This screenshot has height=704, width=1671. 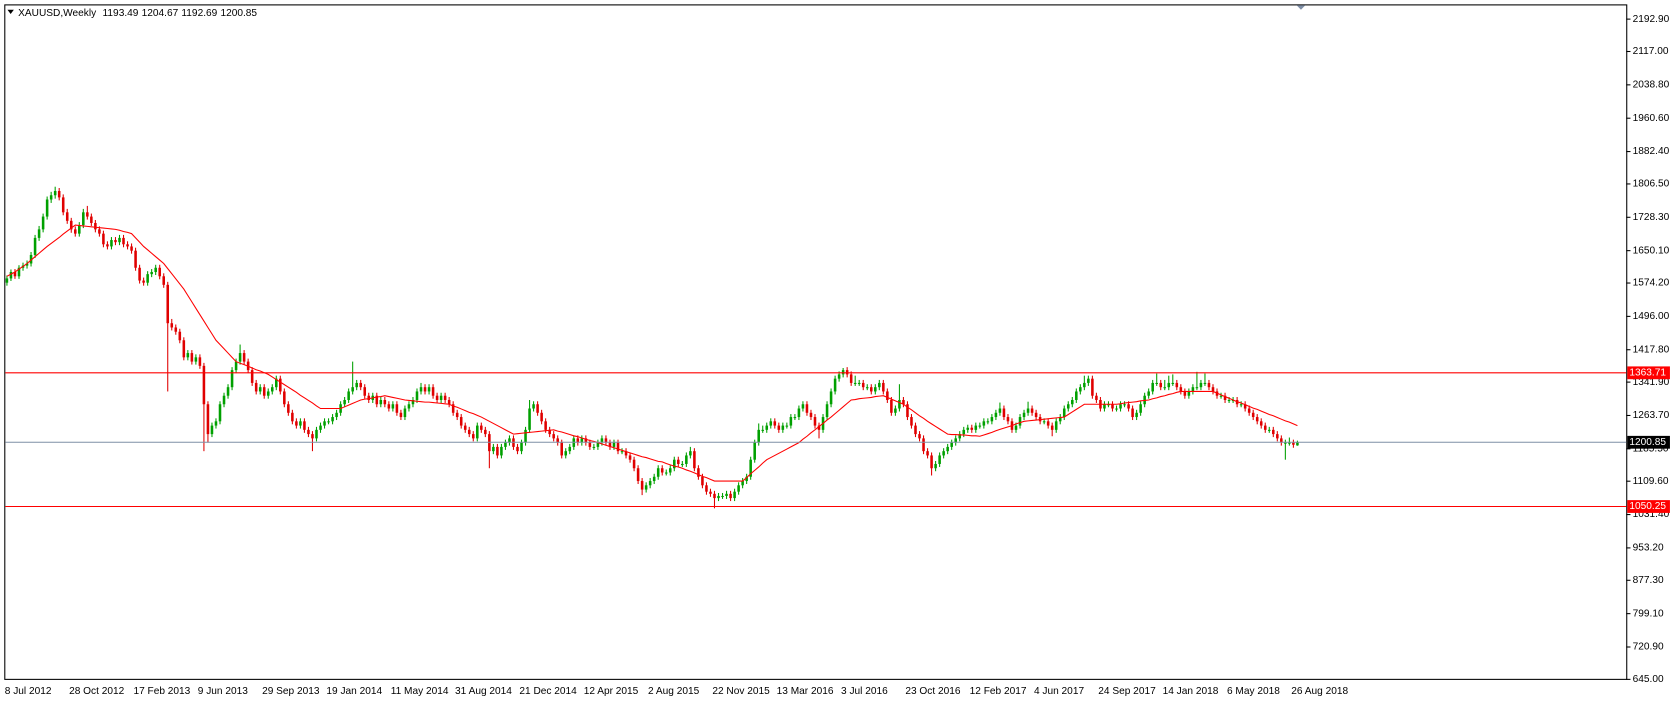 What do you see at coordinates (611, 691) in the screenshot?
I see `x-tick-label: 12 Apr 2015` at bounding box center [611, 691].